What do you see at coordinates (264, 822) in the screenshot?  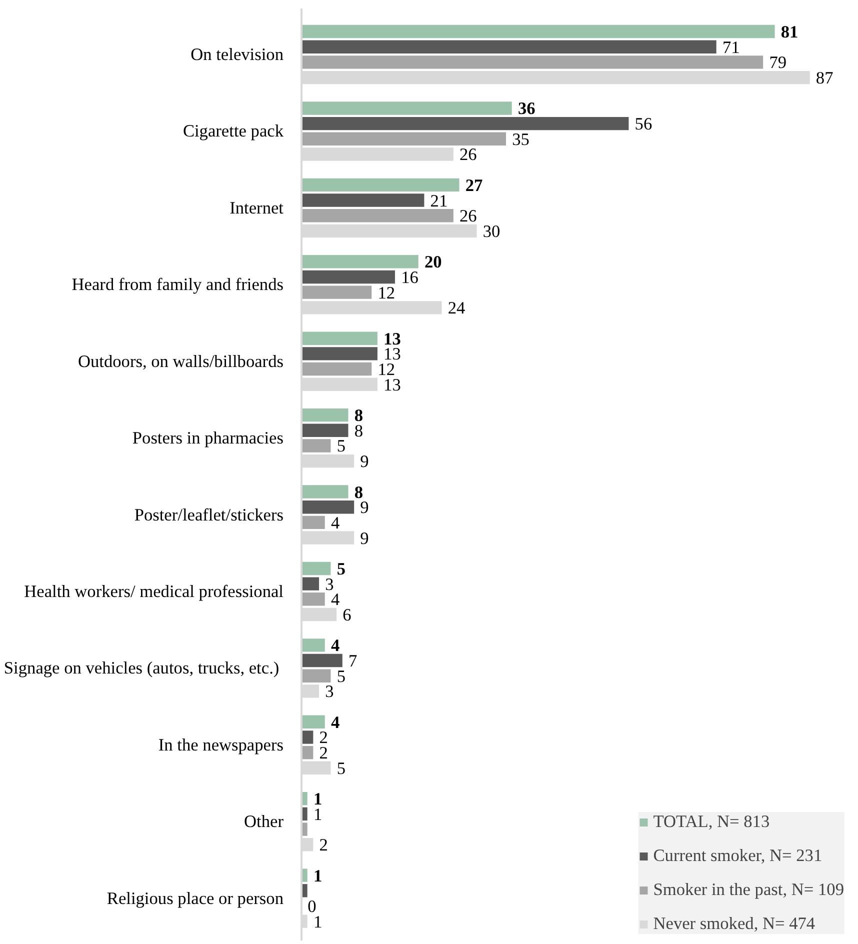 I see `y-tick-label: Other` at bounding box center [264, 822].